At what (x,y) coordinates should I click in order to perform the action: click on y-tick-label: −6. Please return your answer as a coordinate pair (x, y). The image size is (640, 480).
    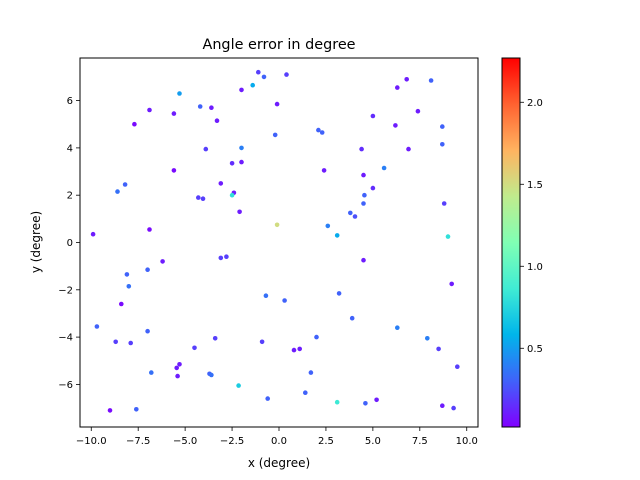
    Looking at the image, I should click on (65, 385).